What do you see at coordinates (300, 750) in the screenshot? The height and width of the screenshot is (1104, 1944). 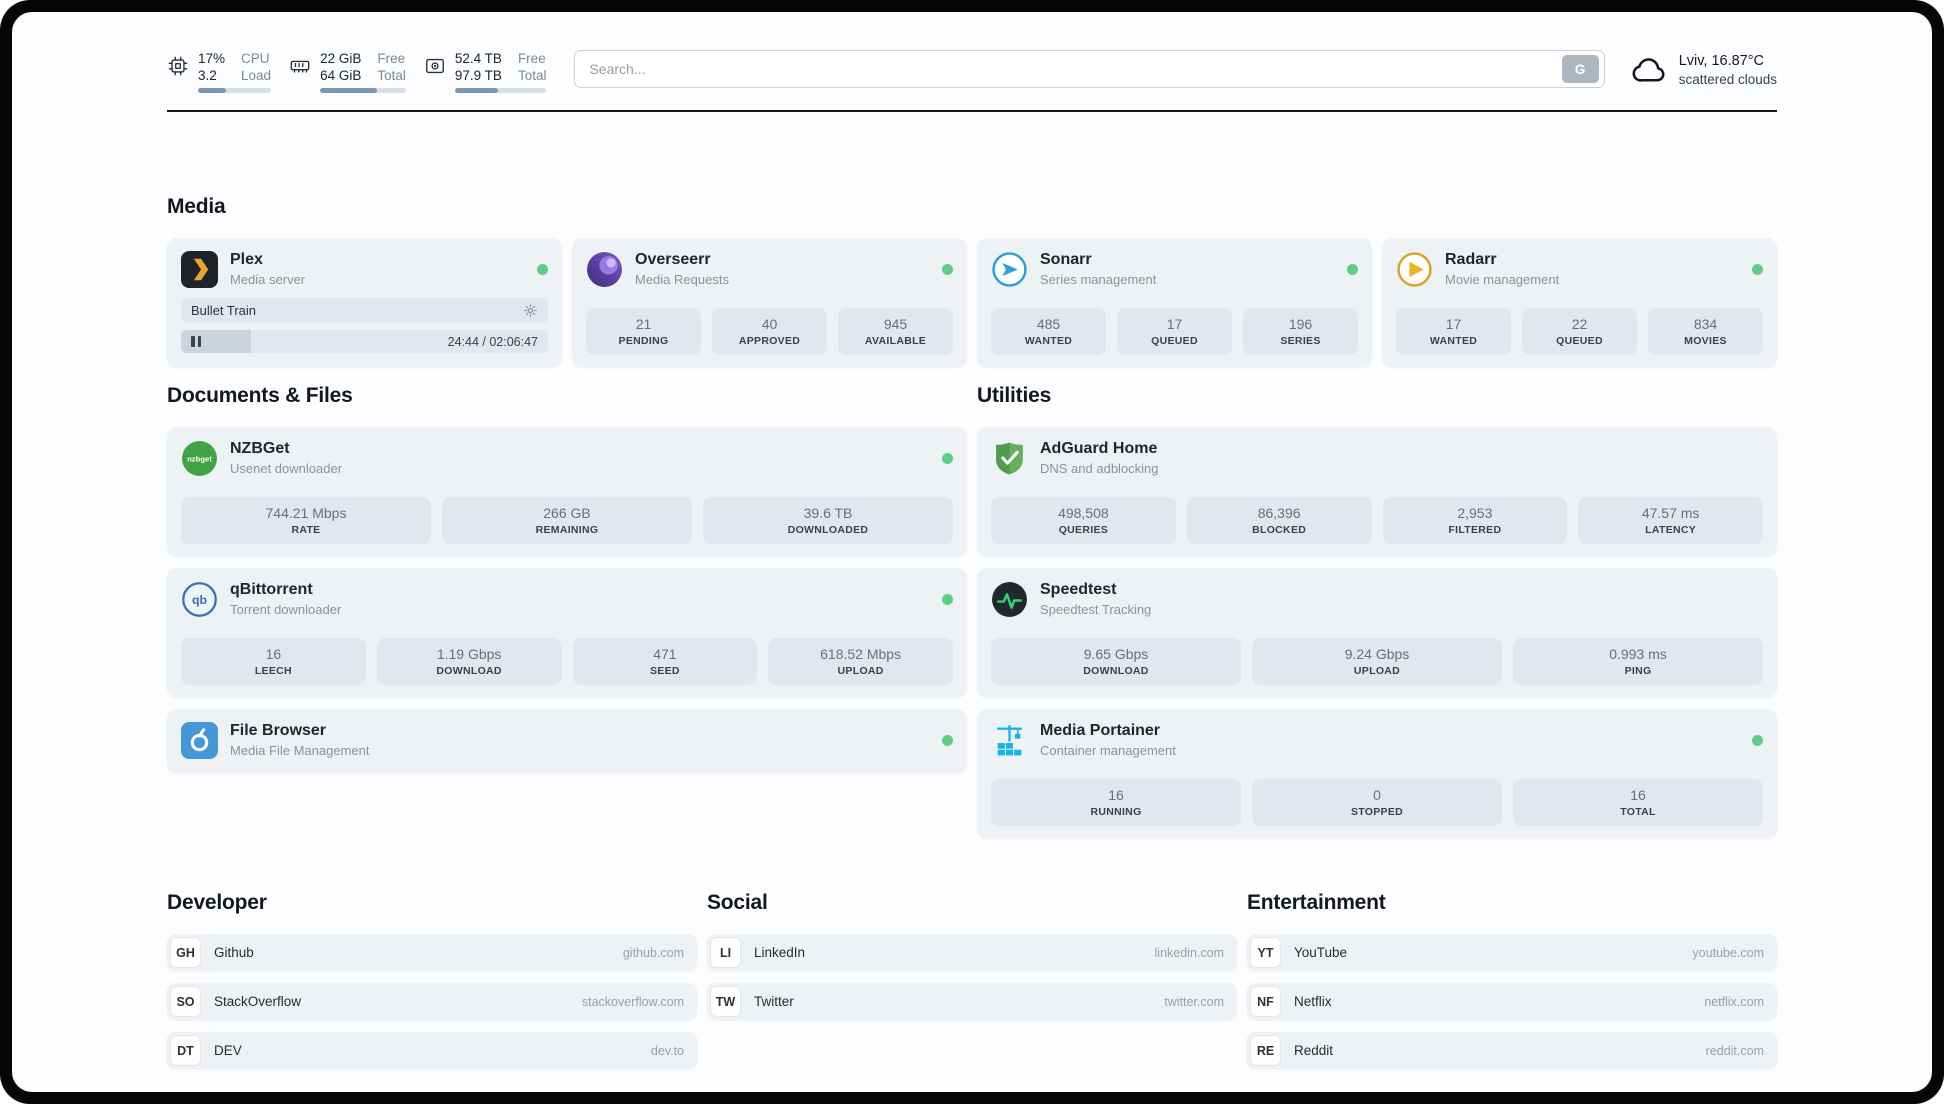 I see `service-subtitle: Media File Management` at bounding box center [300, 750].